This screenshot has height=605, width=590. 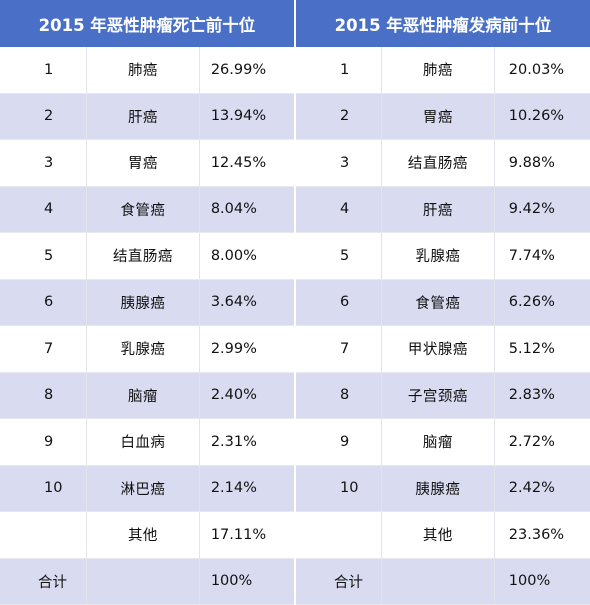 I want to click on mortality-rank: 9, so click(x=44, y=442).